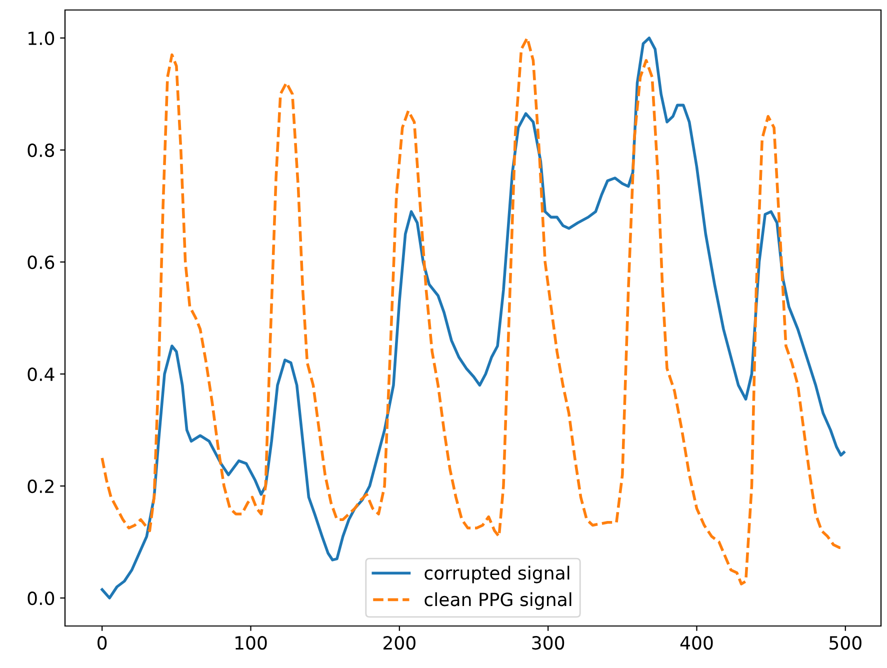  I want to click on x-tick-label: 0, so click(102, 643).